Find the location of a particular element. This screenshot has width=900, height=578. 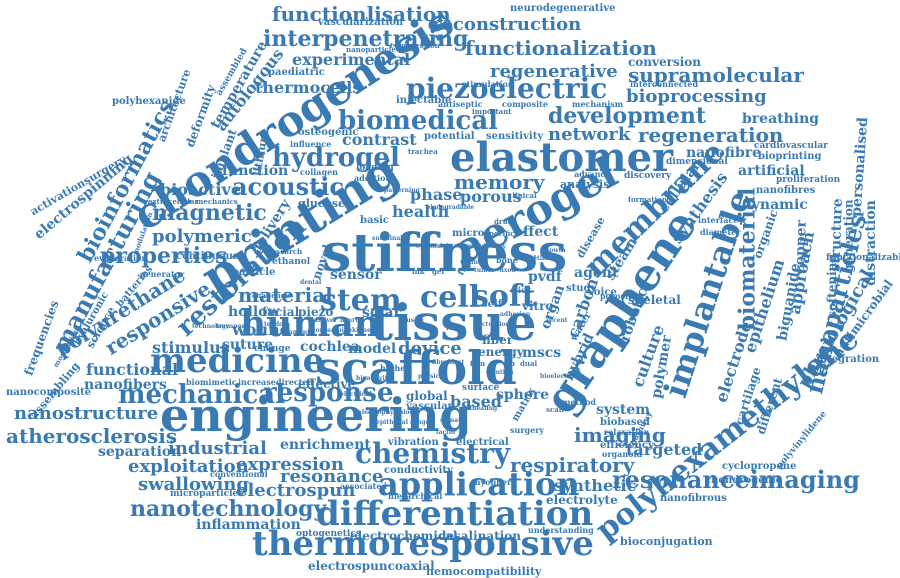

word: composite is located at coordinates (525, 104).